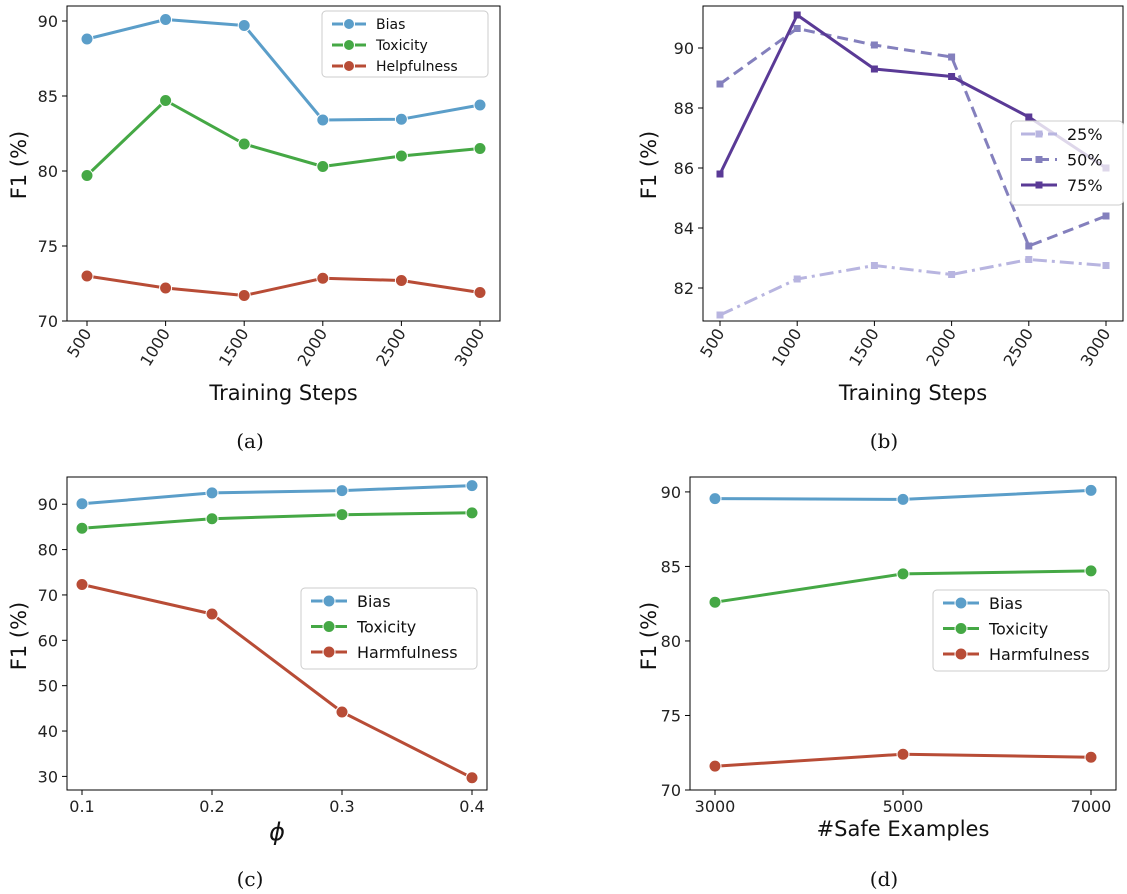  I want to click on legend-label: 50%, so click(1085, 159).